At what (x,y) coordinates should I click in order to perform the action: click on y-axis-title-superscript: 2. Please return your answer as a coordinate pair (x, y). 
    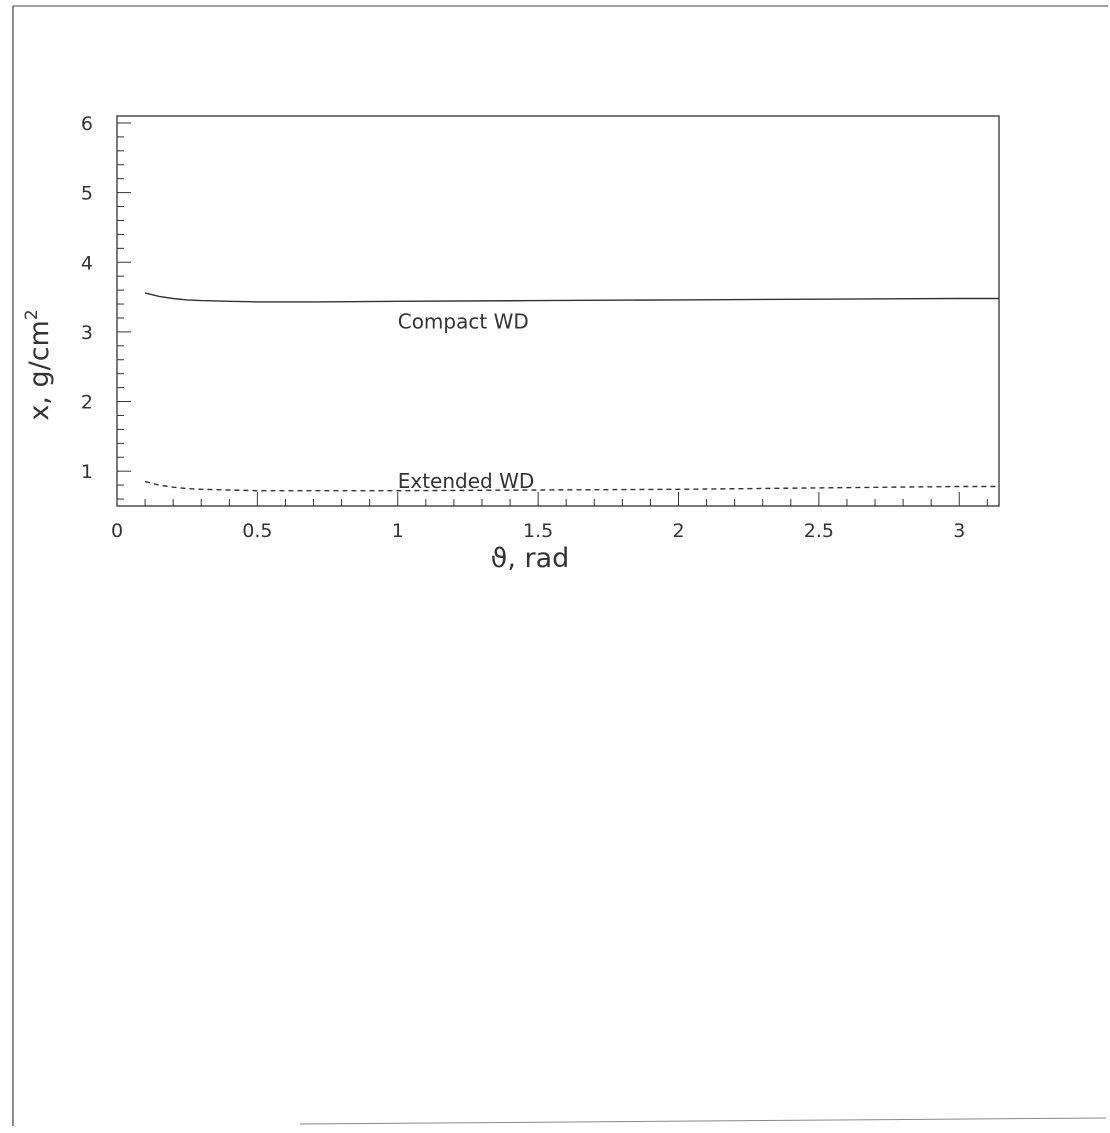
    Looking at the image, I should click on (32, 314).